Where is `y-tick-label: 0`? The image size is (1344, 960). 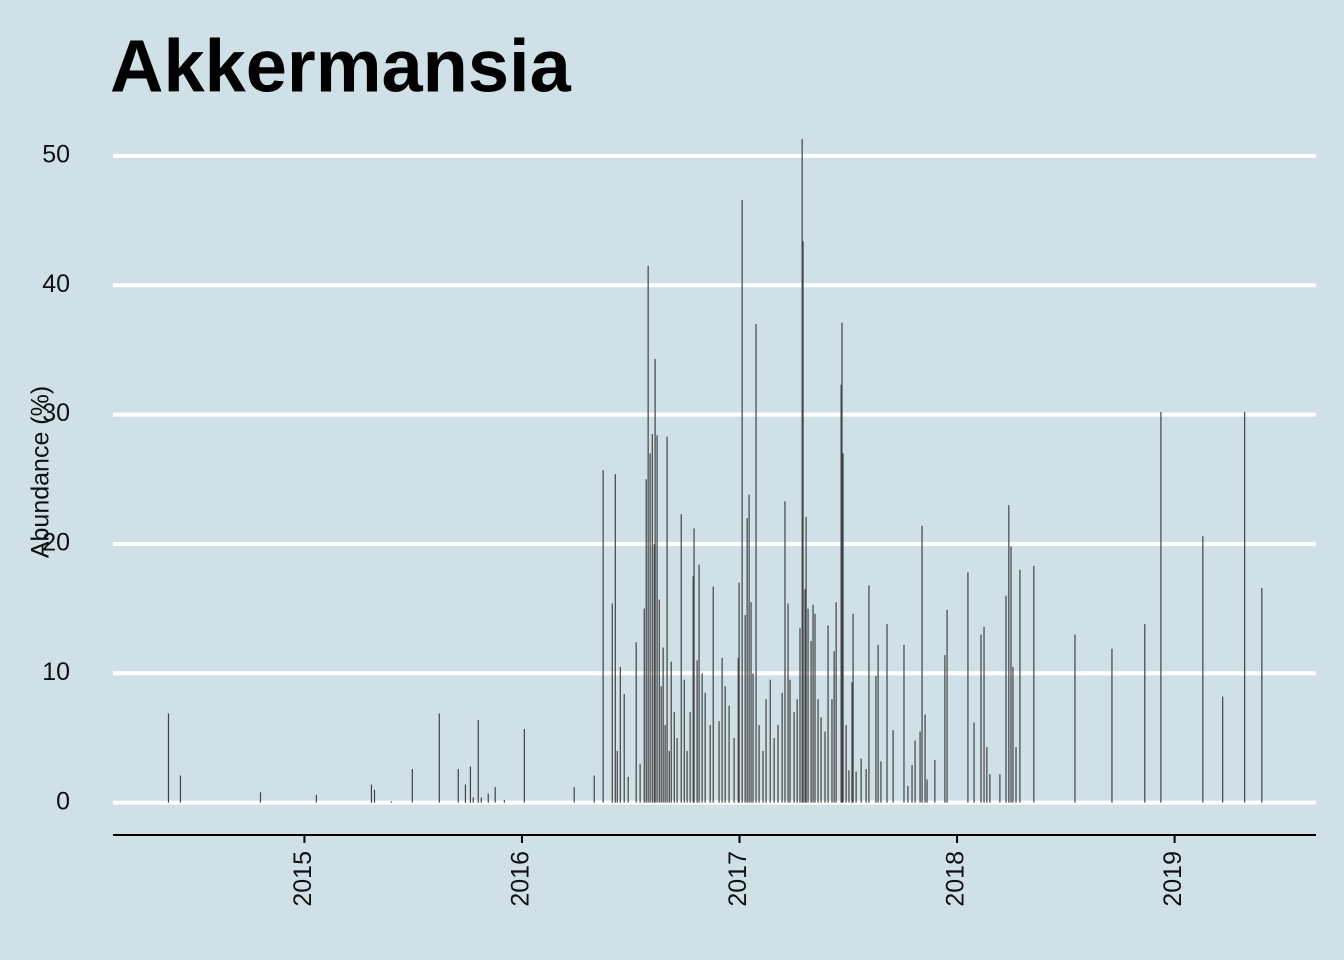 y-tick-label: 0 is located at coordinates (63, 801).